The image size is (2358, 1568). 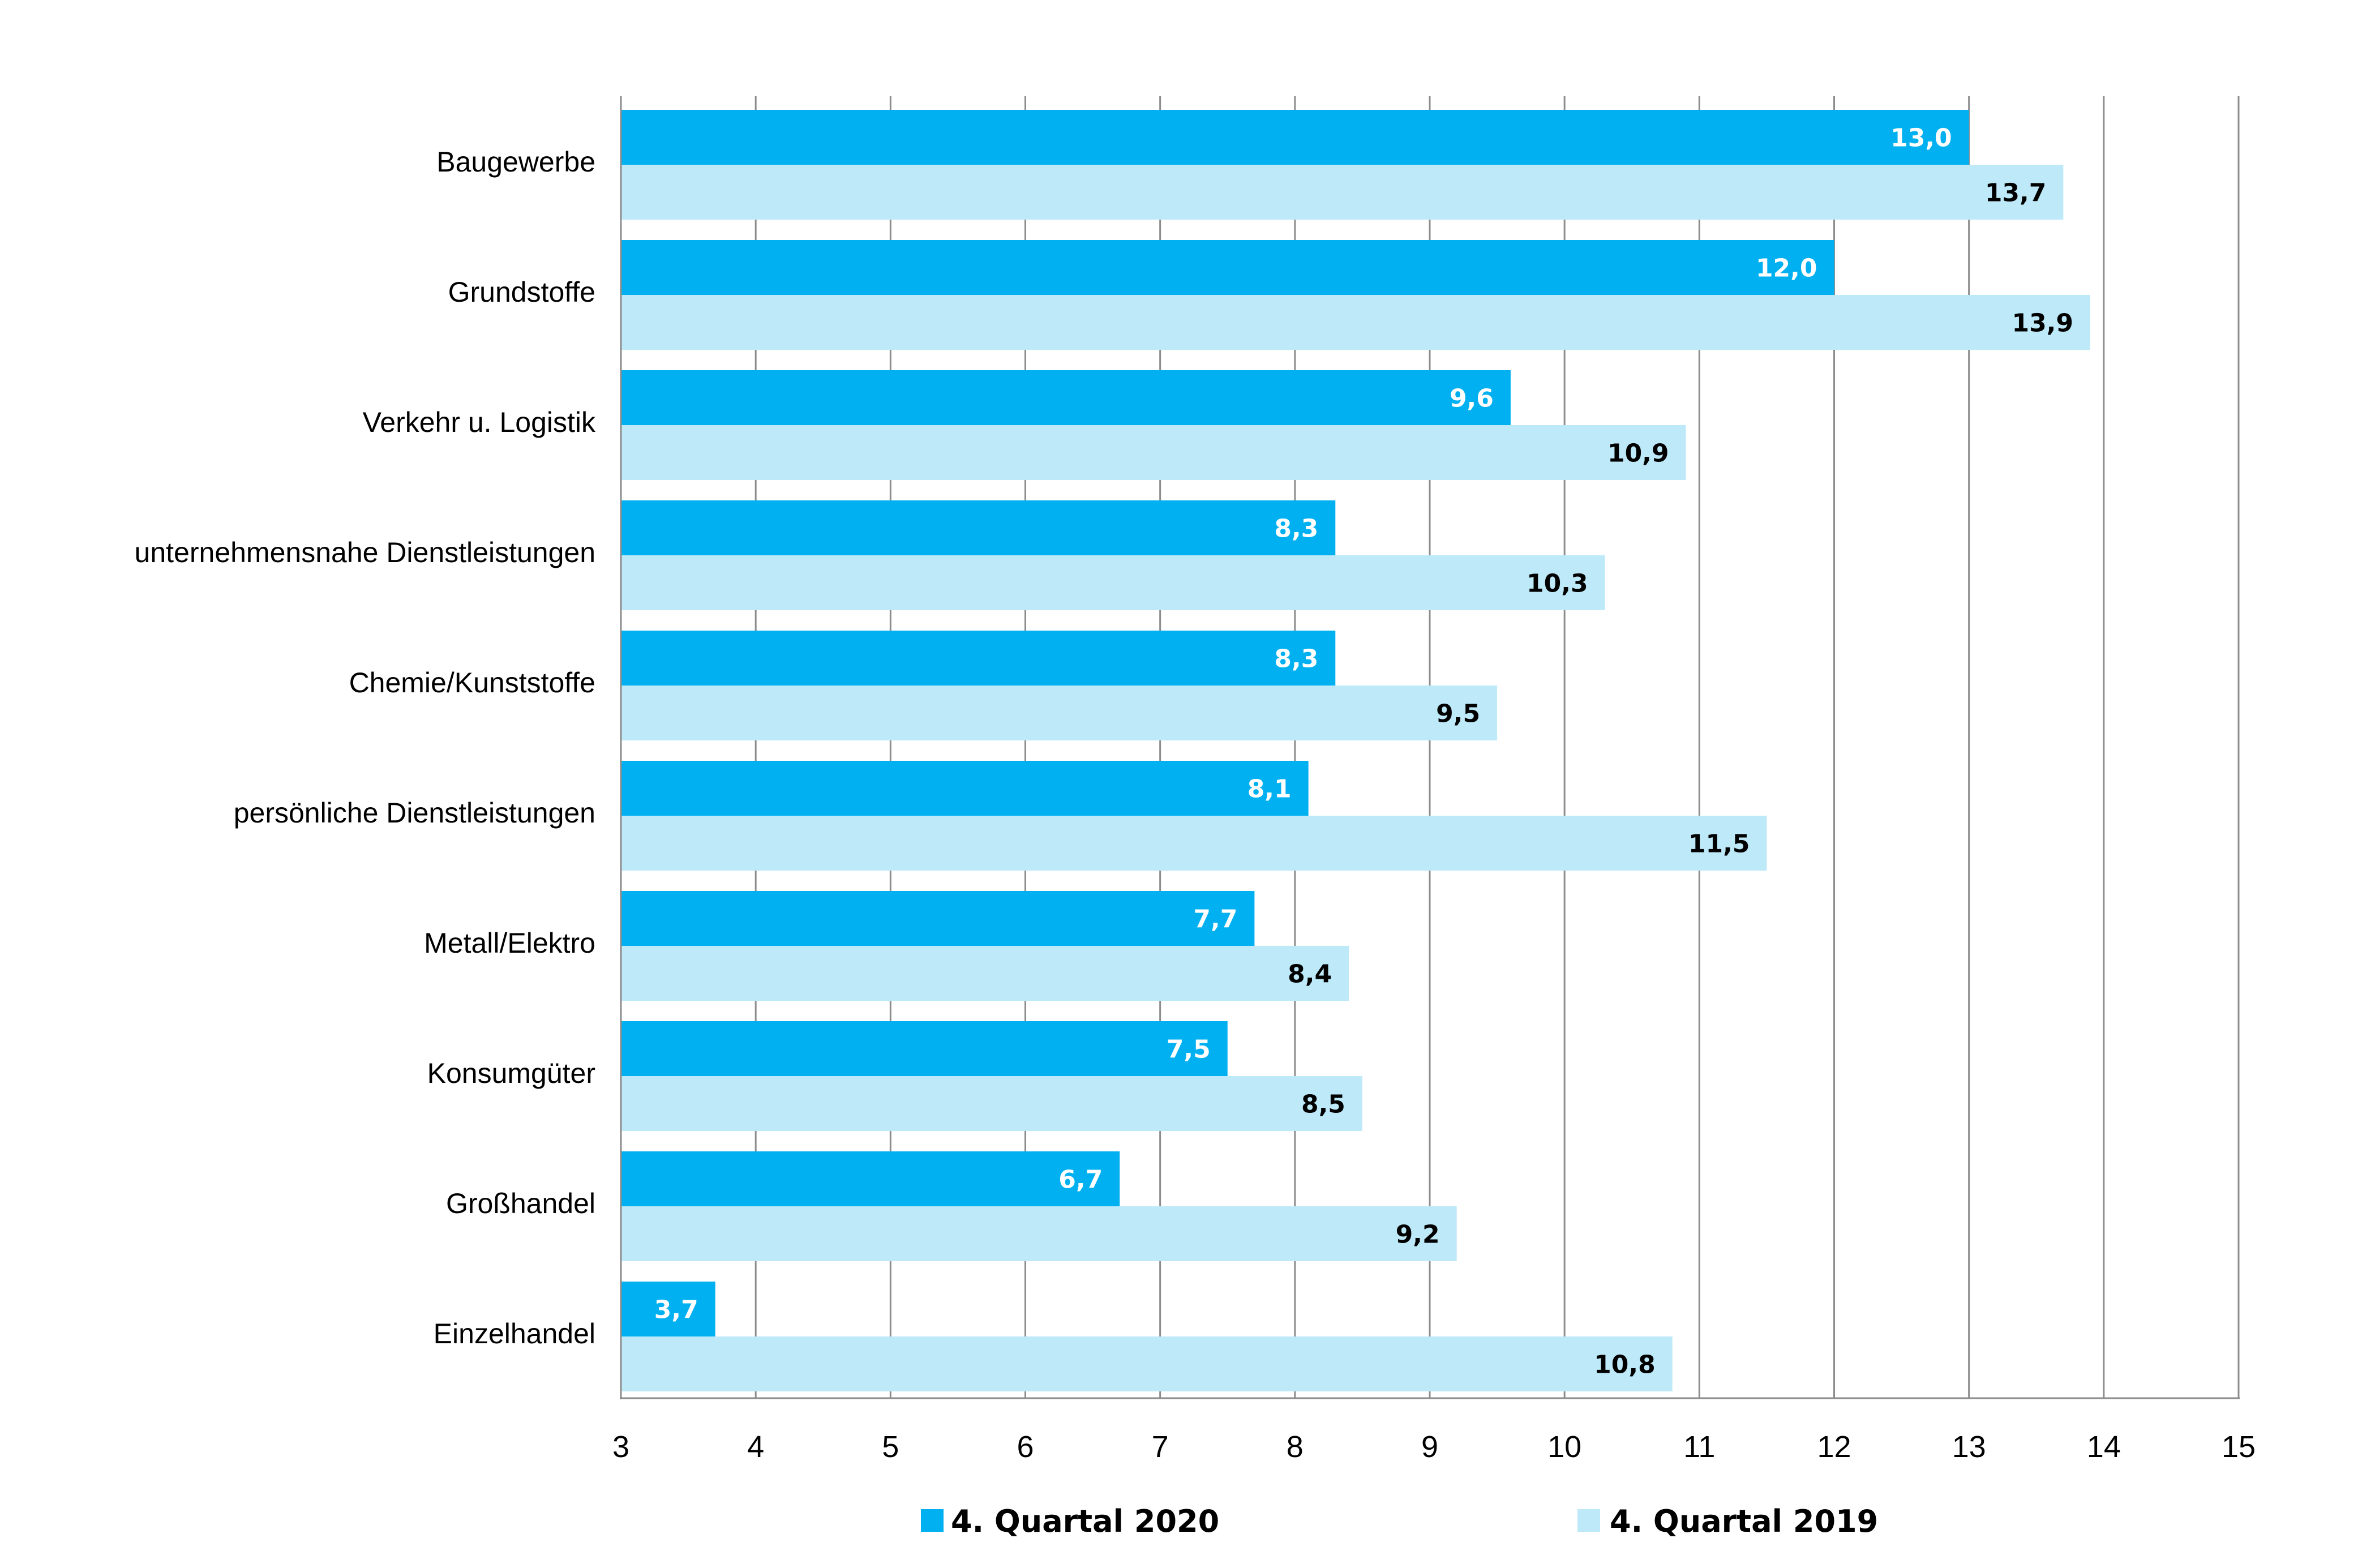 I want to click on category-label-3: unternehmensnahe Dienstleistungen, so click(x=365, y=553).